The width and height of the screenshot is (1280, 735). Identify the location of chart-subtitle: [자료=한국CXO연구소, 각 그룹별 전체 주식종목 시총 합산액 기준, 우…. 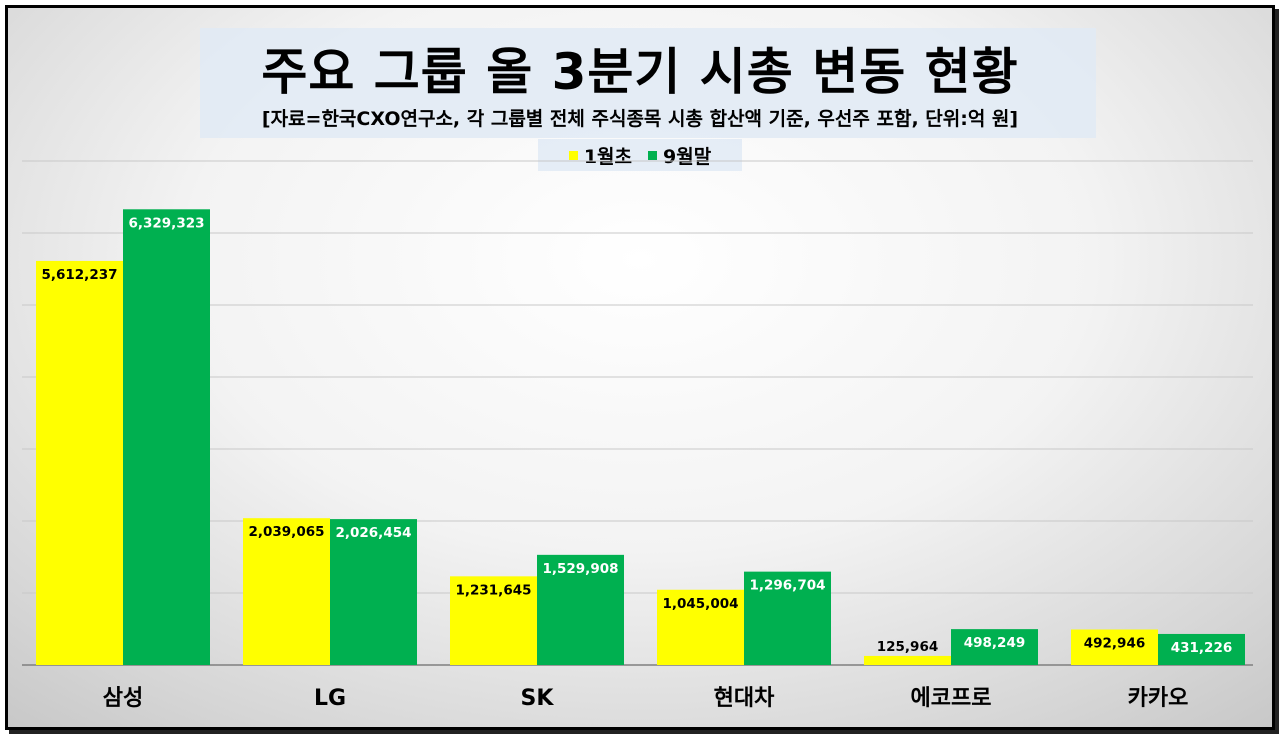
(640, 119).